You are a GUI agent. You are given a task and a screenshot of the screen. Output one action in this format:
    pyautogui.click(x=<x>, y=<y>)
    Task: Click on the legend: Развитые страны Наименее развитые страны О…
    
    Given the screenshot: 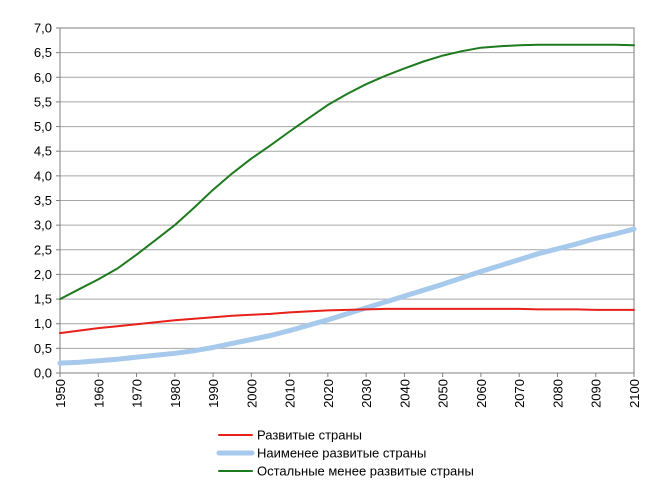 What is the action you would take?
    pyautogui.click(x=345, y=453)
    